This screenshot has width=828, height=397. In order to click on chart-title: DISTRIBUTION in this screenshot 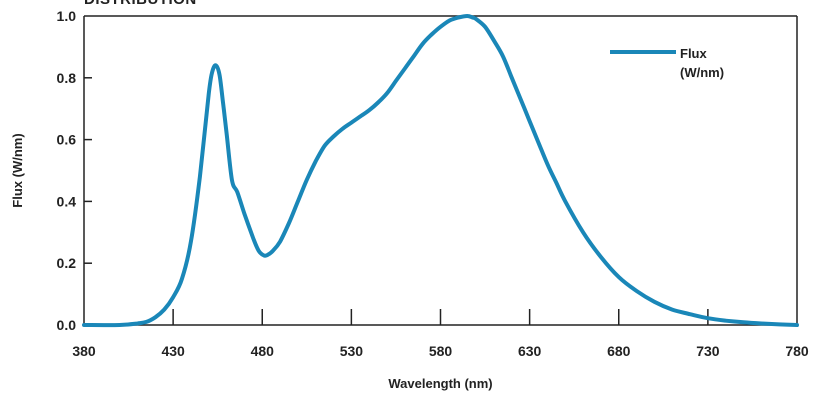, I will do `click(140, 4)`.